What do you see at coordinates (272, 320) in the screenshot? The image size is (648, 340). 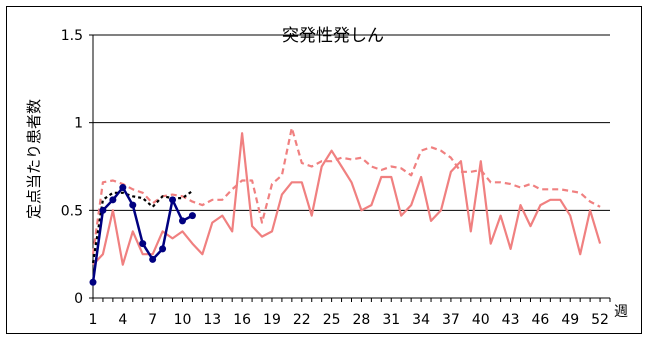 I see `x-tick-label-6: 19` at bounding box center [272, 320].